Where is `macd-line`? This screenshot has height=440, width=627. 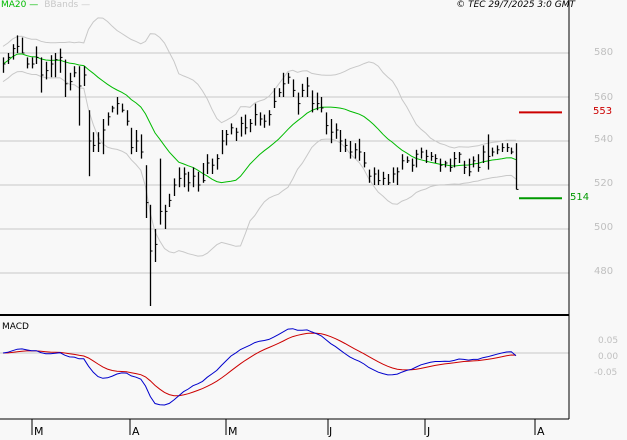 macd-line is located at coordinates (259, 367).